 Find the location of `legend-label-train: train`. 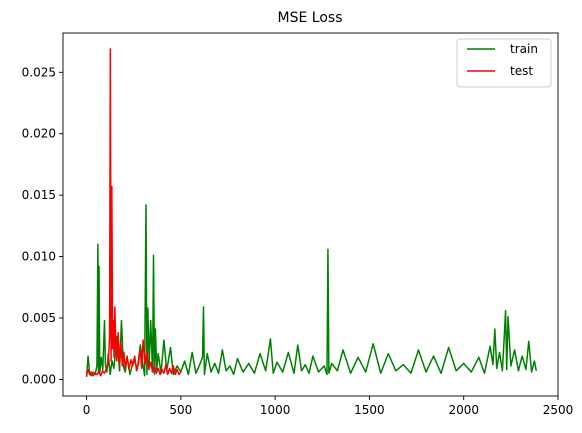

legend-label-train: train is located at coordinates (524, 49).